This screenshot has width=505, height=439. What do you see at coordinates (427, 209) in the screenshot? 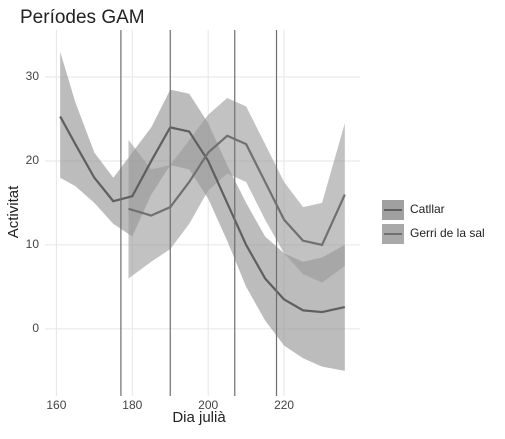
I see `legend-label: Catllar` at bounding box center [427, 209].